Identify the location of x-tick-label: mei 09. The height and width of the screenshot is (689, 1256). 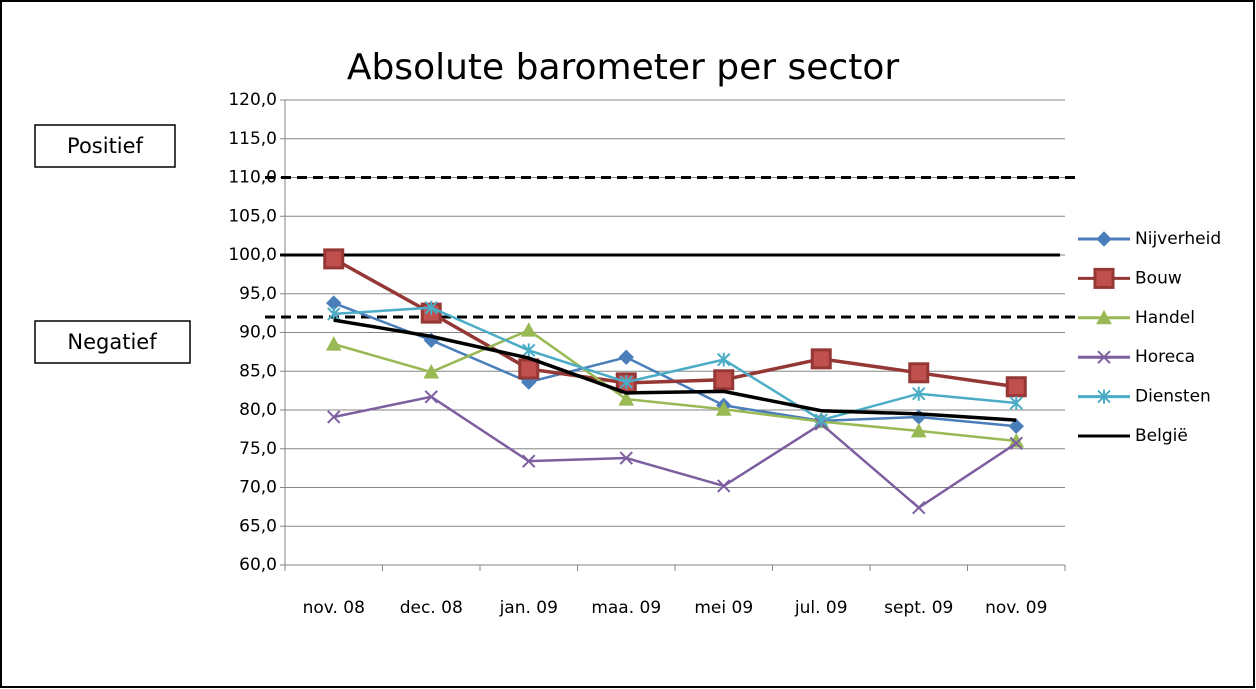
(723, 608).